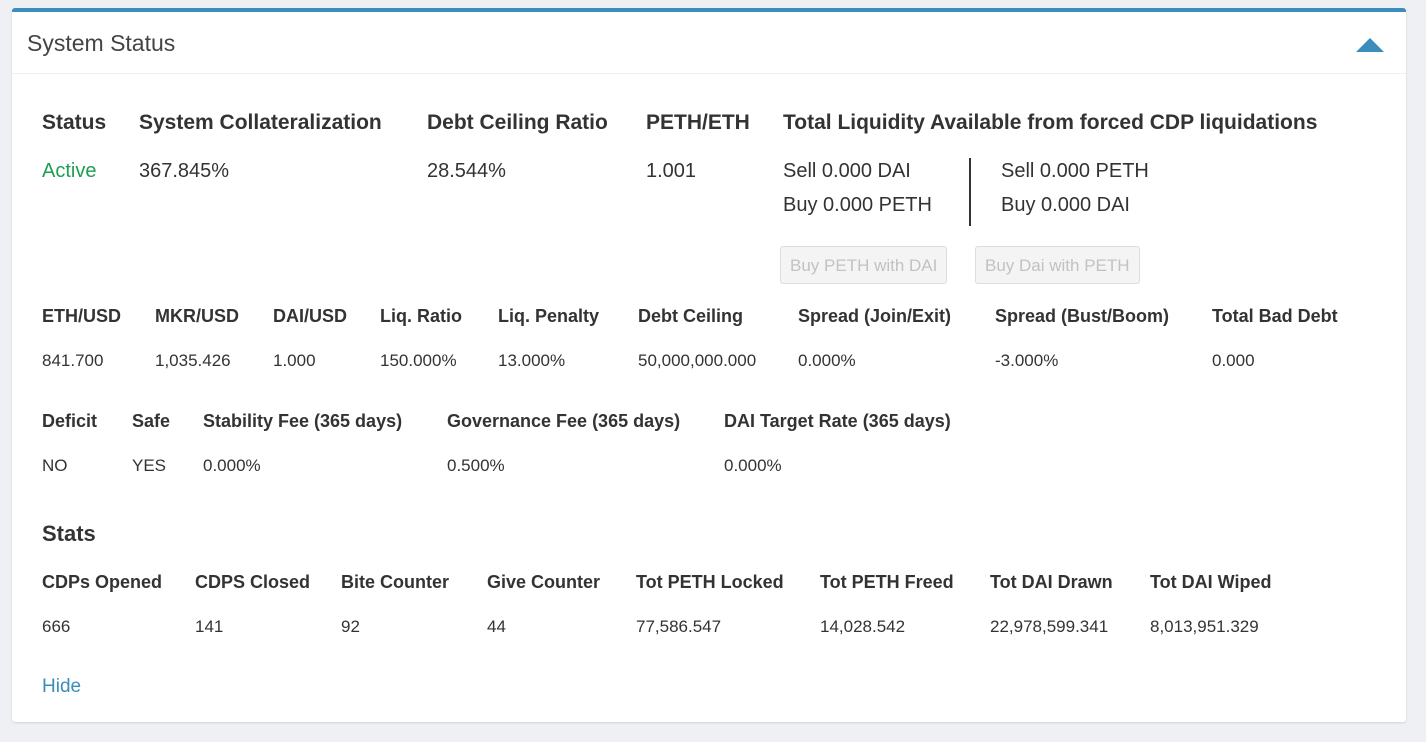 The image size is (1426, 742). Describe the element at coordinates (102, 582) in the screenshot. I see `header-cdps-opened: CDPs Opened` at that location.